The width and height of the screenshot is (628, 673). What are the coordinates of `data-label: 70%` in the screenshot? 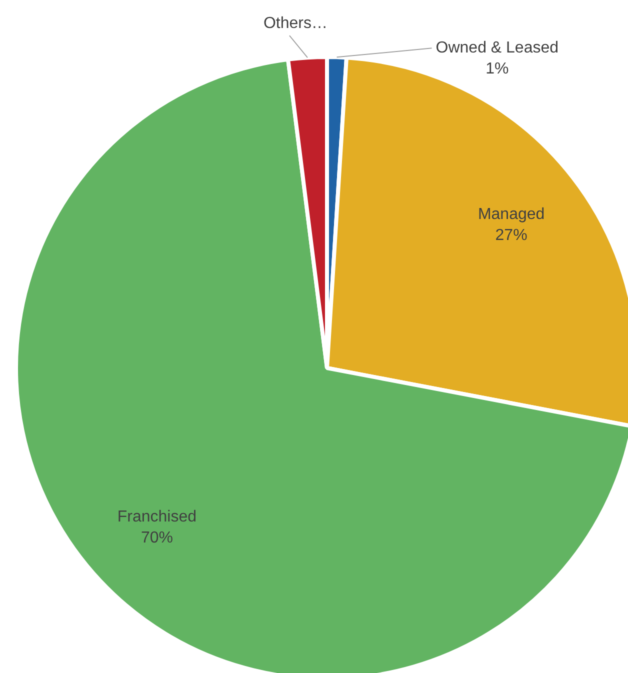 It's located at (156, 538).